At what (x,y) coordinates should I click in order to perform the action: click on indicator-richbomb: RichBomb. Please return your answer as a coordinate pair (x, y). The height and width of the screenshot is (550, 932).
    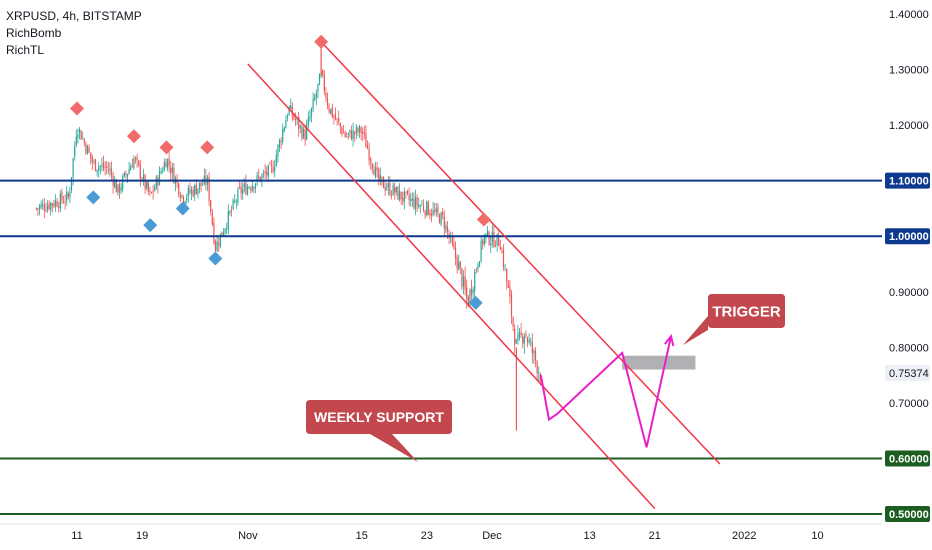
    Looking at the image, I should click on (34, 33).